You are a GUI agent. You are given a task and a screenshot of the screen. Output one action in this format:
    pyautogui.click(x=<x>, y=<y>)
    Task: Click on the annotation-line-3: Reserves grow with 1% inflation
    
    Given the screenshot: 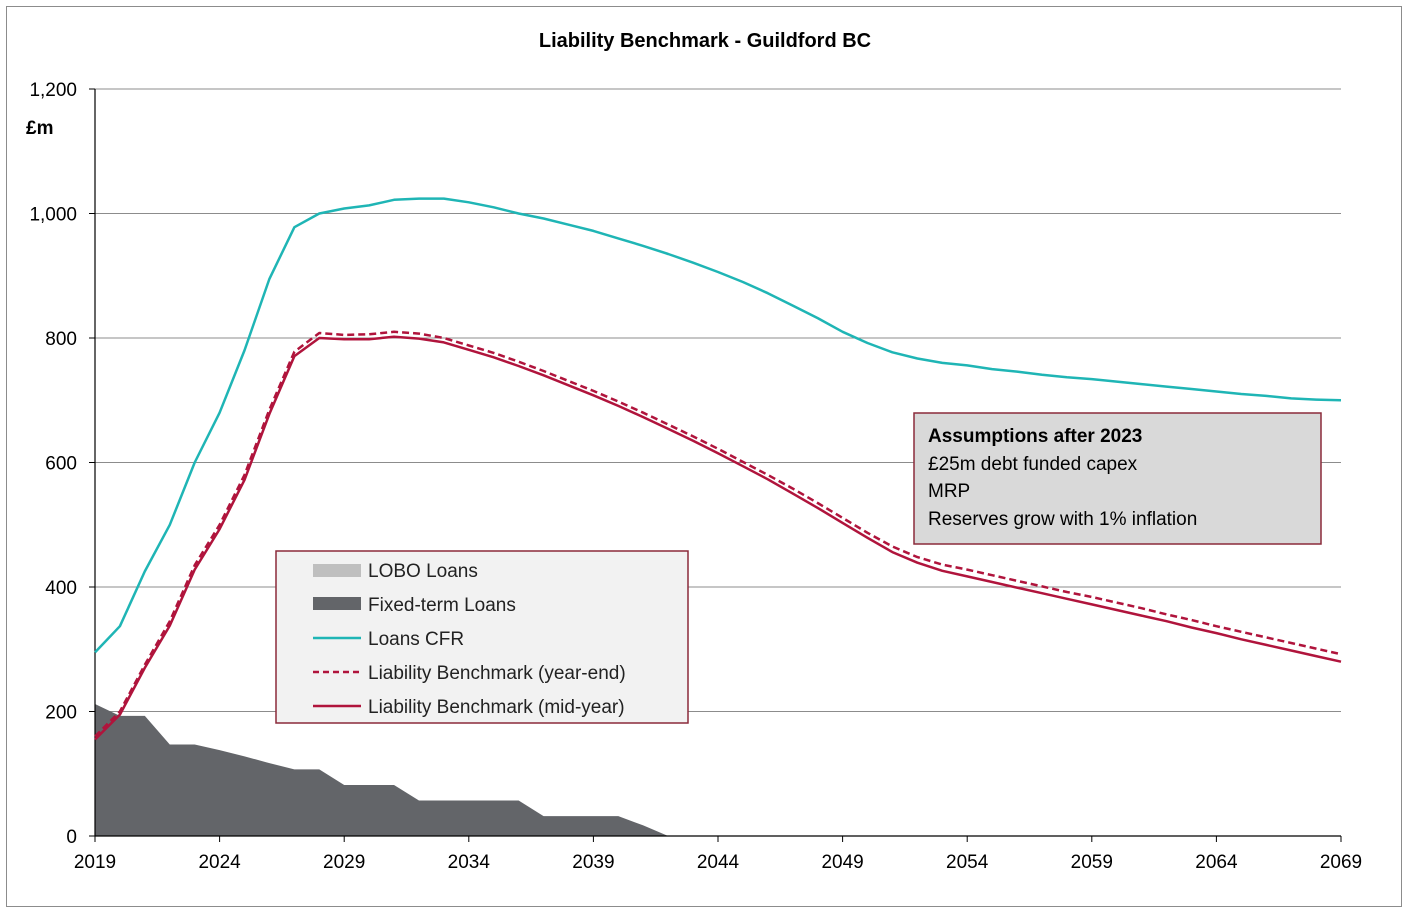 What is the action you would take?
    pyautogui.click(x=1062, y=519)
    